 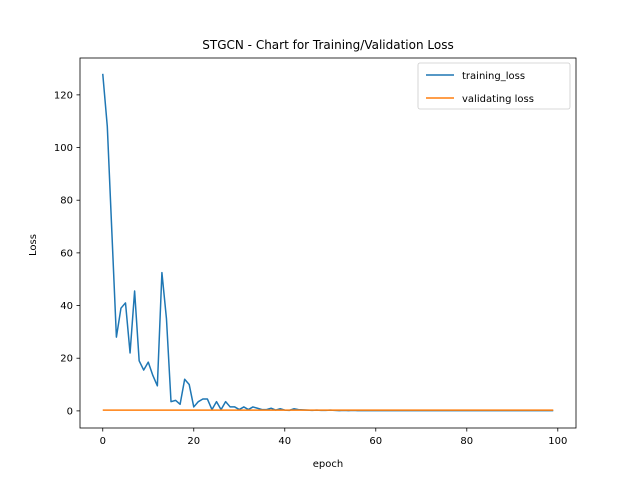 I want to click on x-tick-label: 40, so click(x=284, y=441).